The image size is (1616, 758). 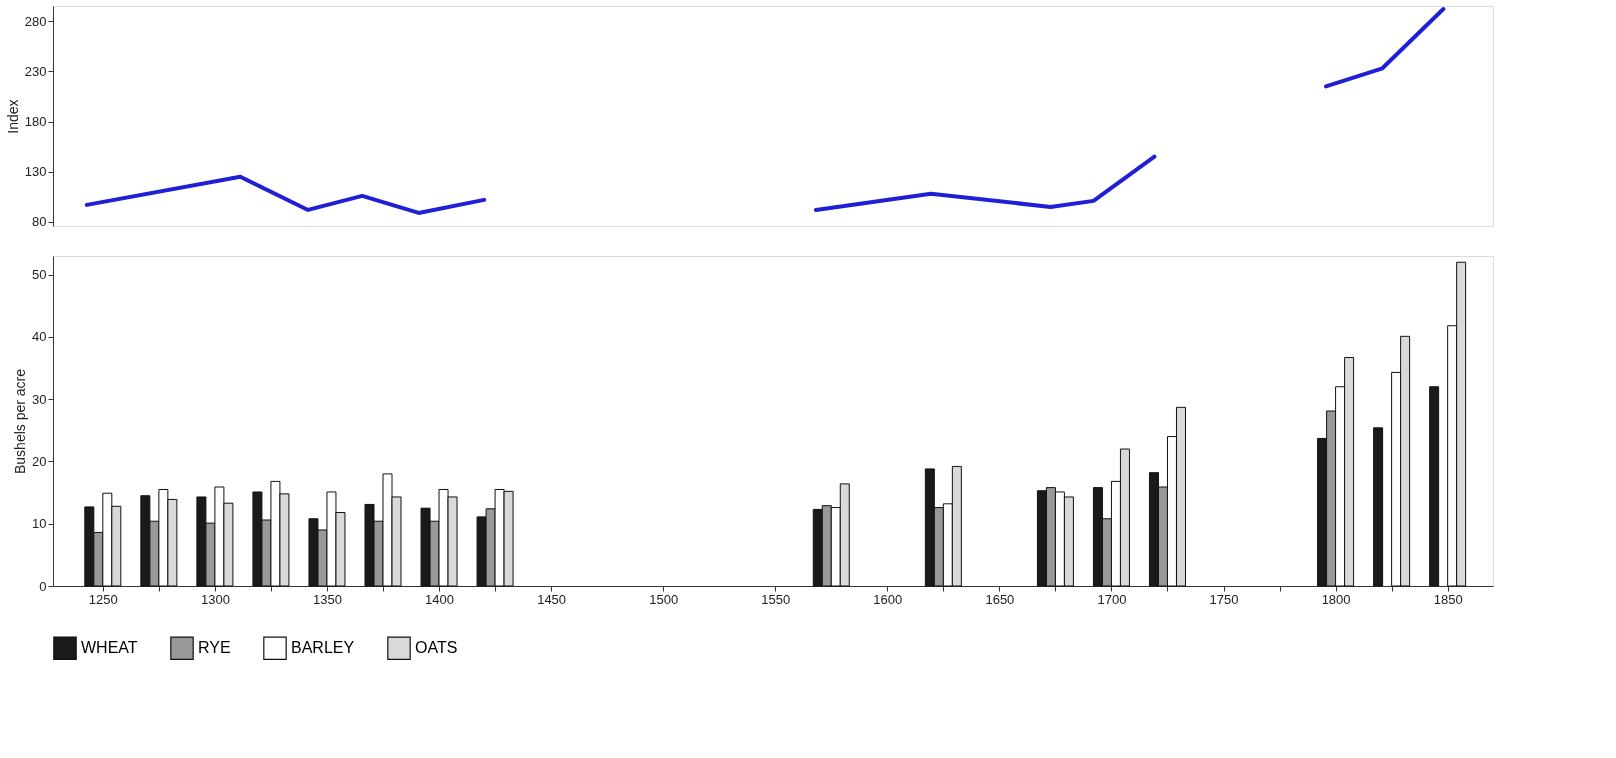 What do you see at coordinates (436, 648) in the screenshot?
I see `legend-label: OATS` at bounding box center [436, 648].